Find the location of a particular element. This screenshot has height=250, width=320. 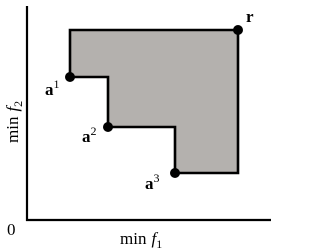

label-a1: a1 is located at coordinates (52, 88).